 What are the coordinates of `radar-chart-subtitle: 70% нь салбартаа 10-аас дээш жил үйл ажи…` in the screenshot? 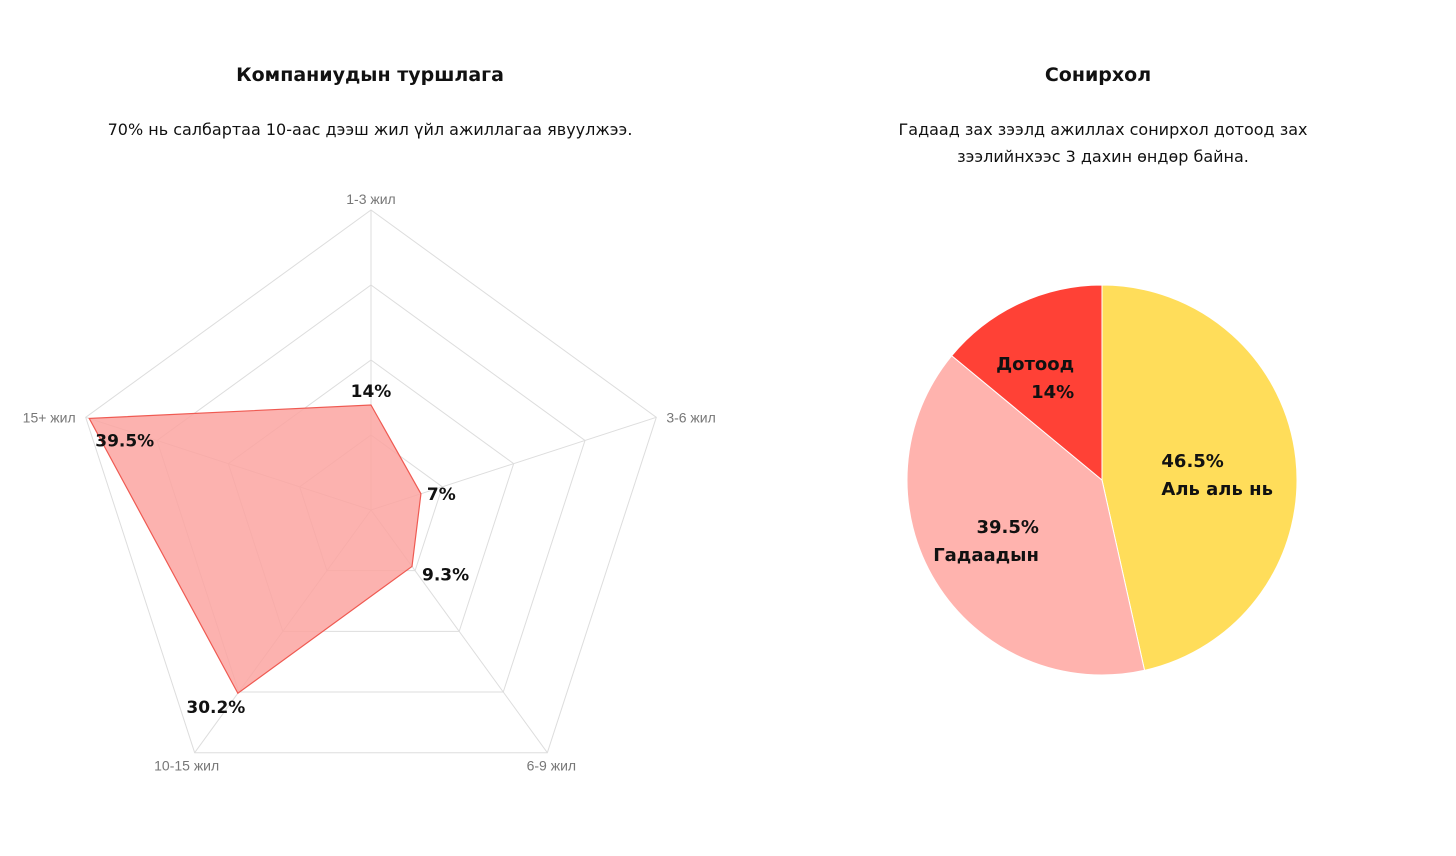 It's located at (370, 129).